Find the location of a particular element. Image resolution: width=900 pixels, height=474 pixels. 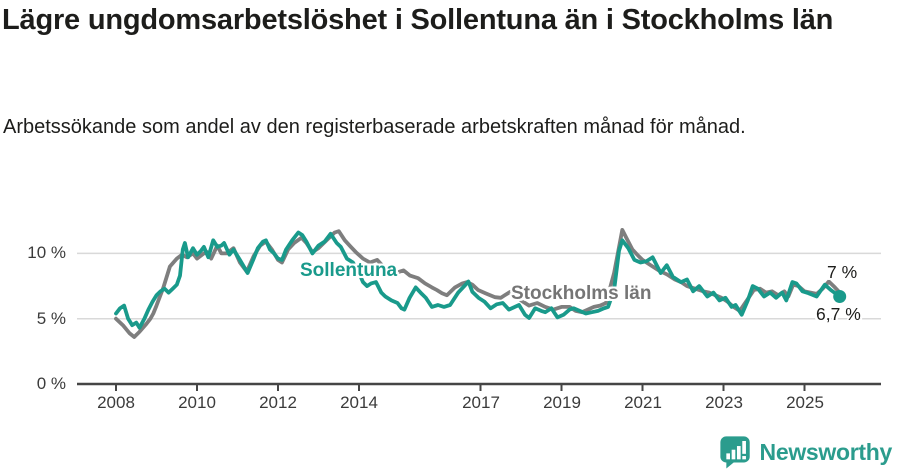

series-label-sollentuna: Sollentuna is located at coordinates (349, 270).